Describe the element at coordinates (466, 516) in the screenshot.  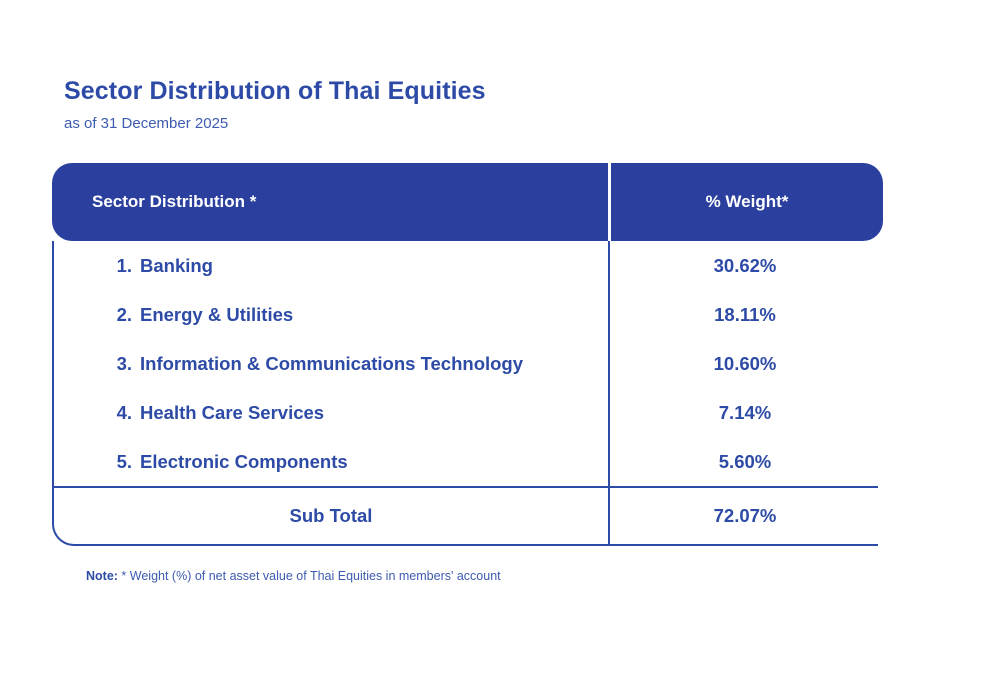
I see `table-row-subtotal: Sub Total 72.07%` at that location.